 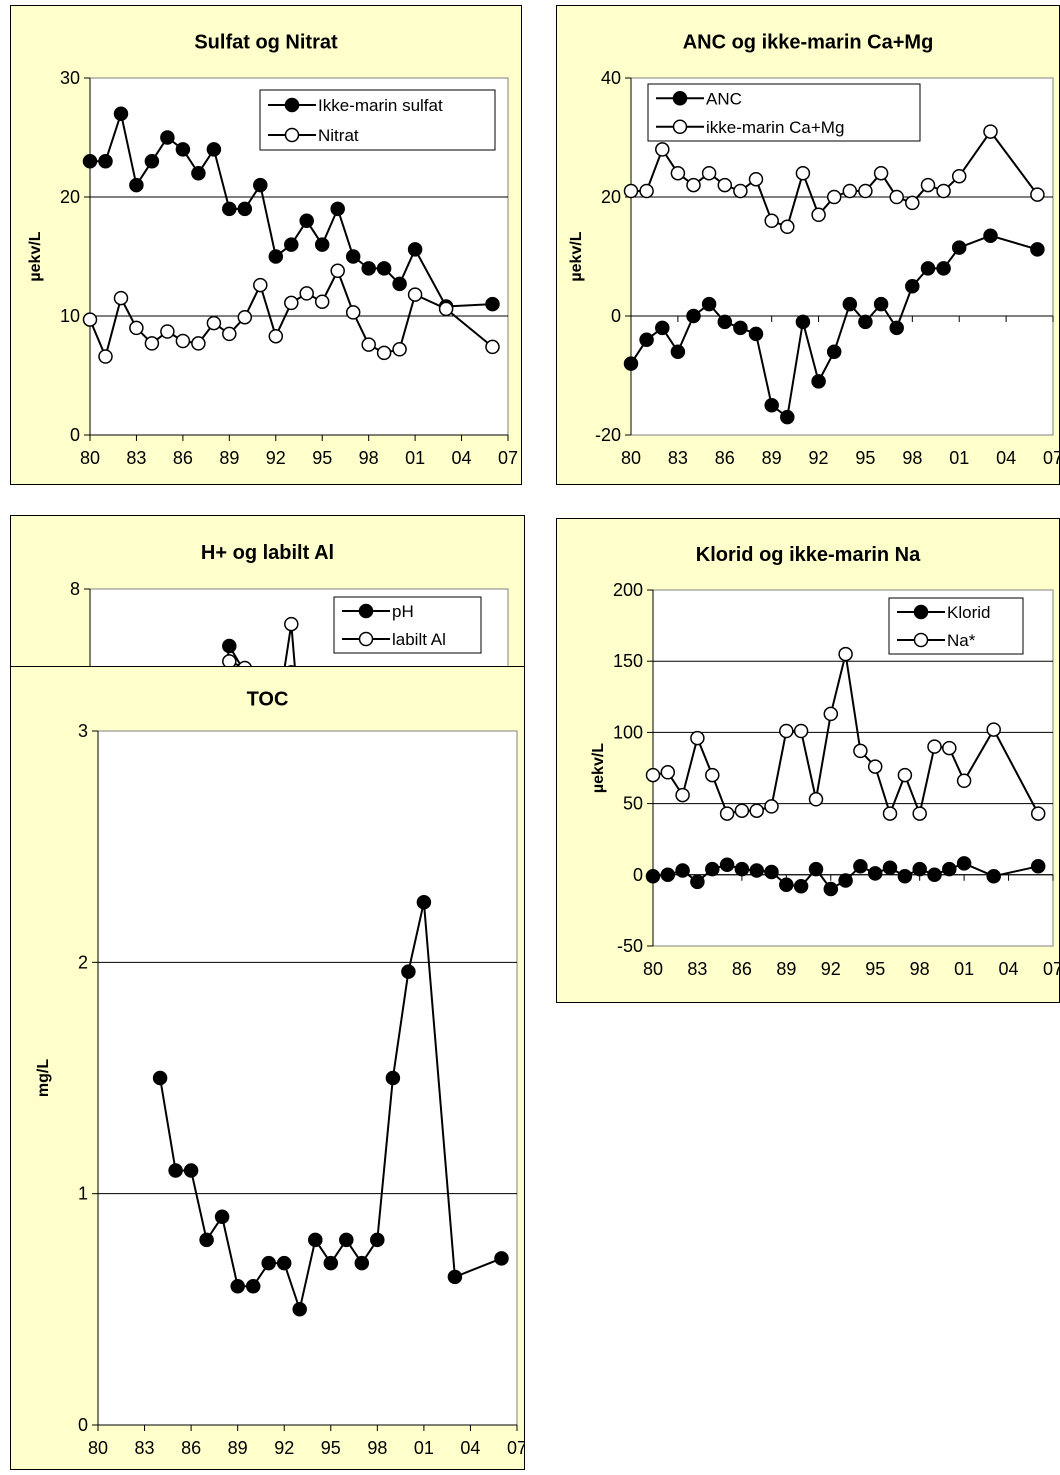 I want to click on y-tick-label: 100, so click(x=628, y=732).